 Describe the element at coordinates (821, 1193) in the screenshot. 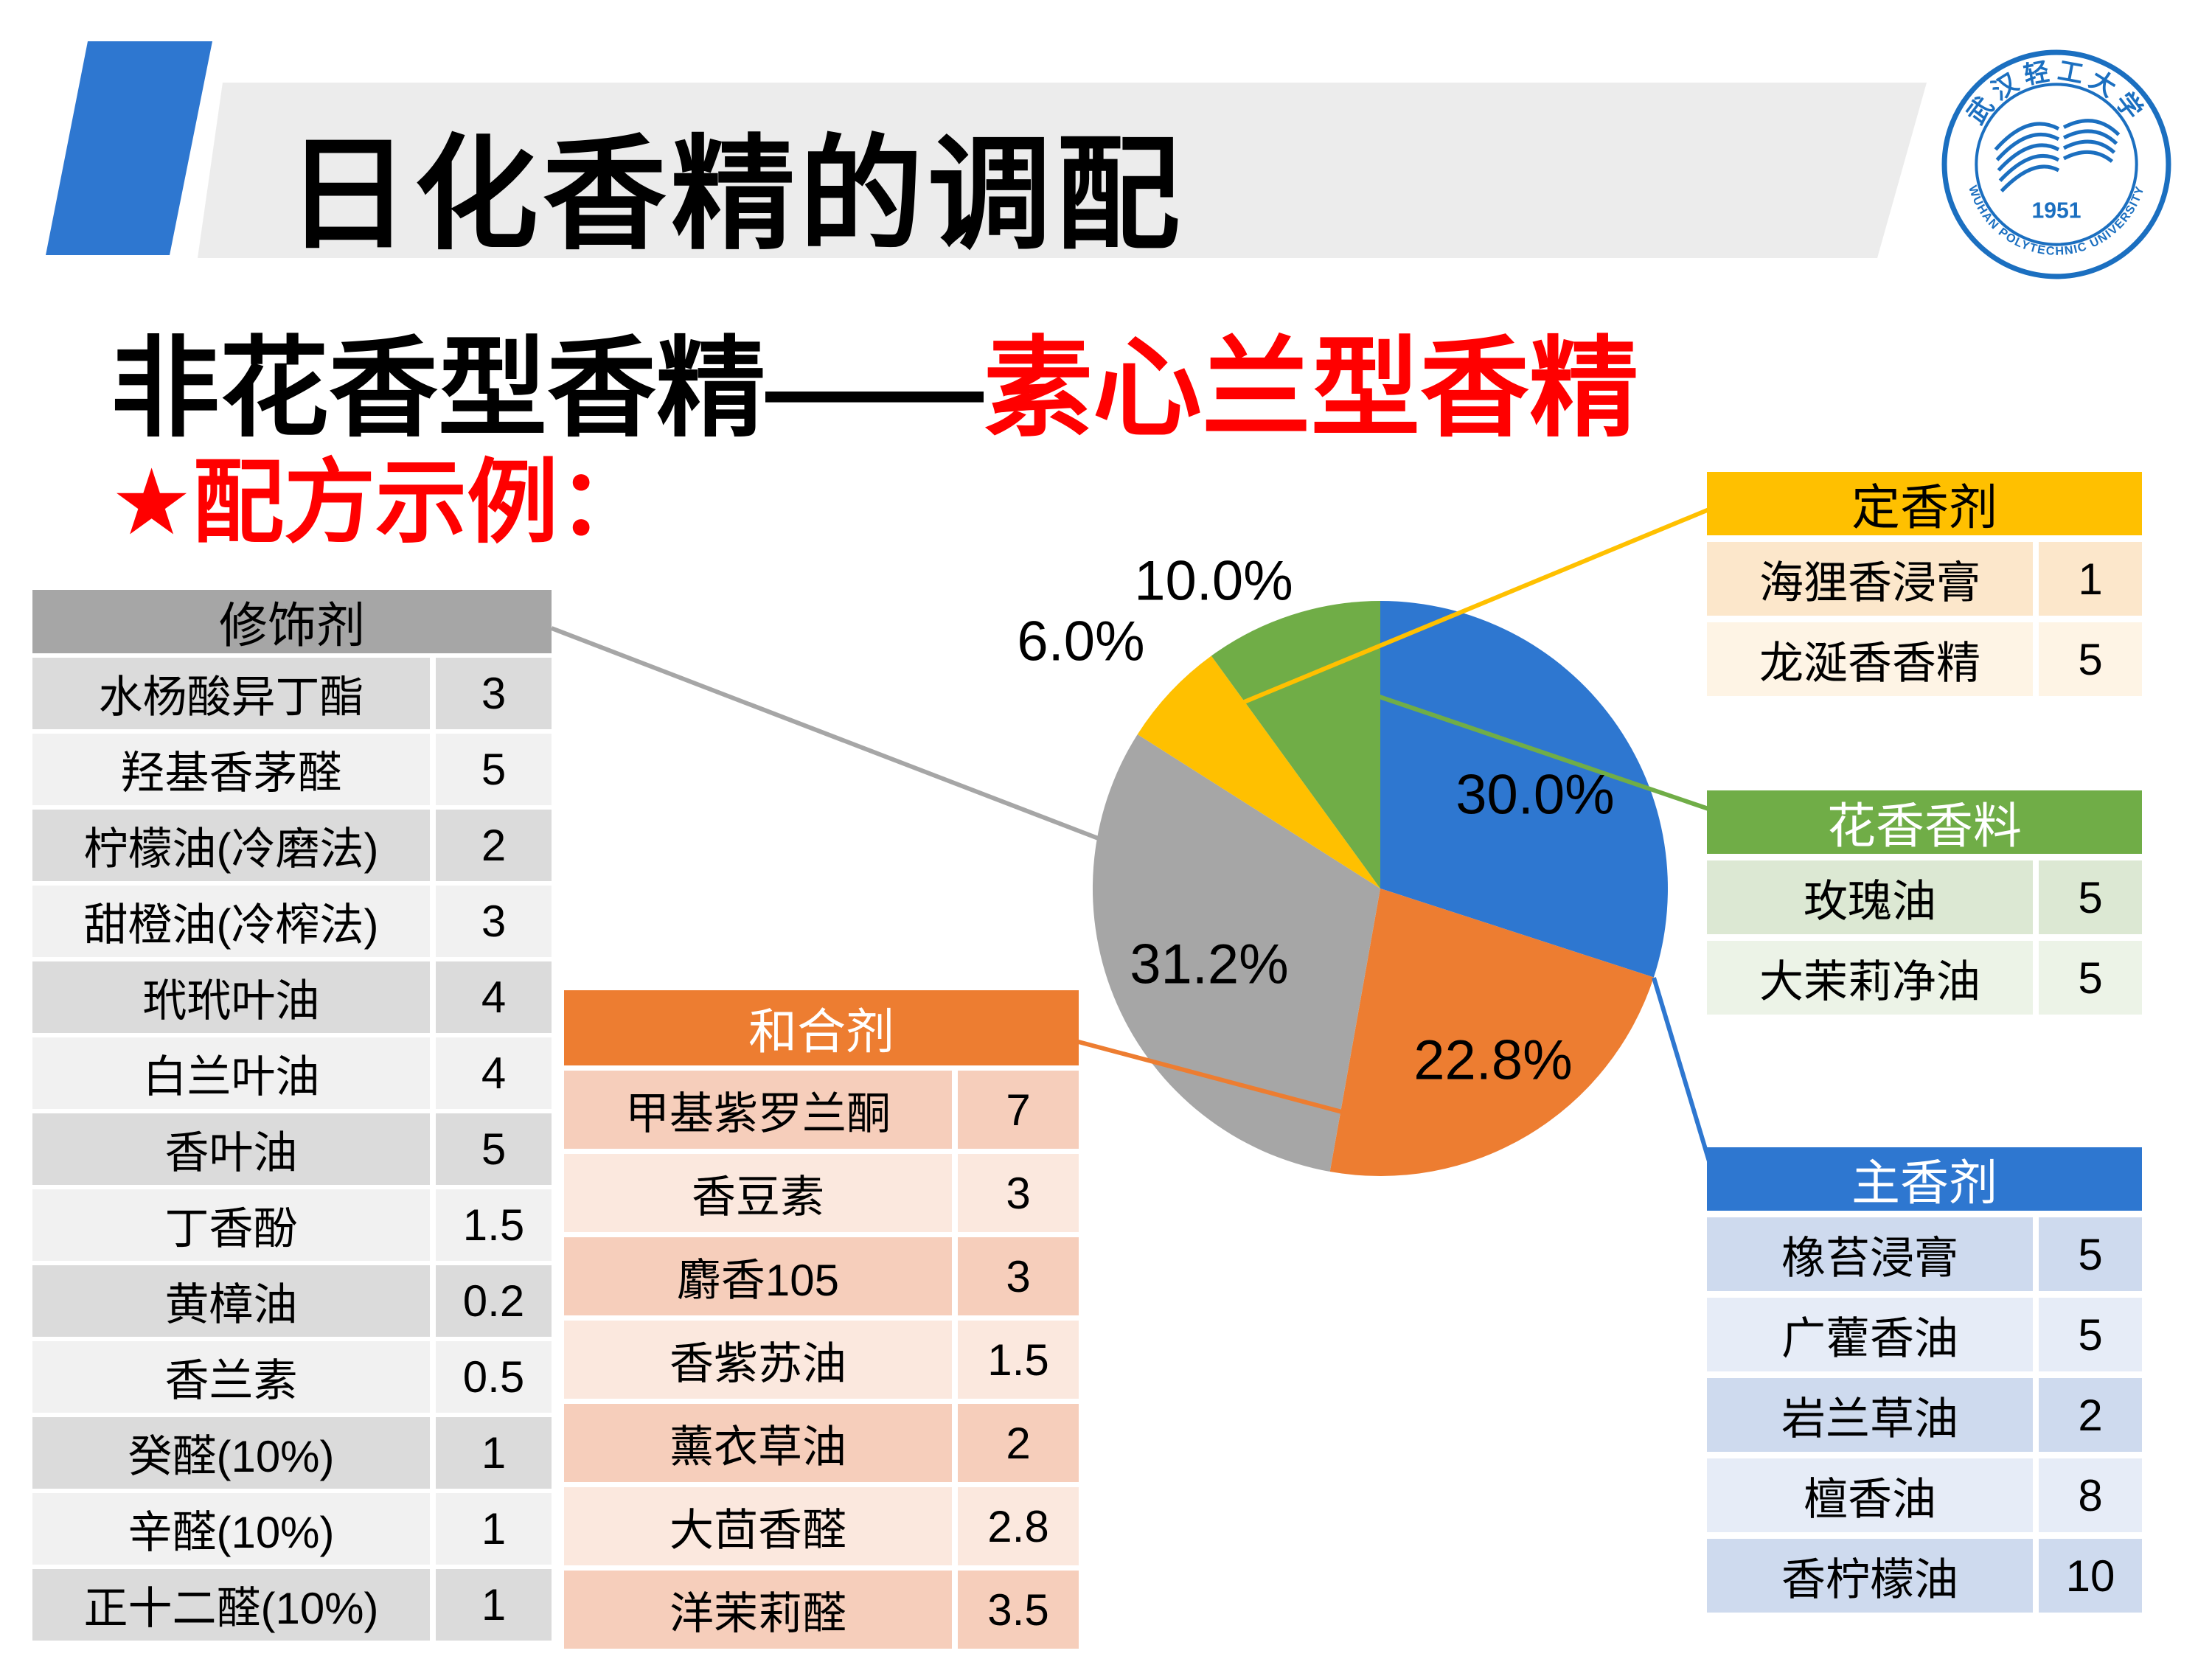

I see `table-row: 香豆素 3` at that location.